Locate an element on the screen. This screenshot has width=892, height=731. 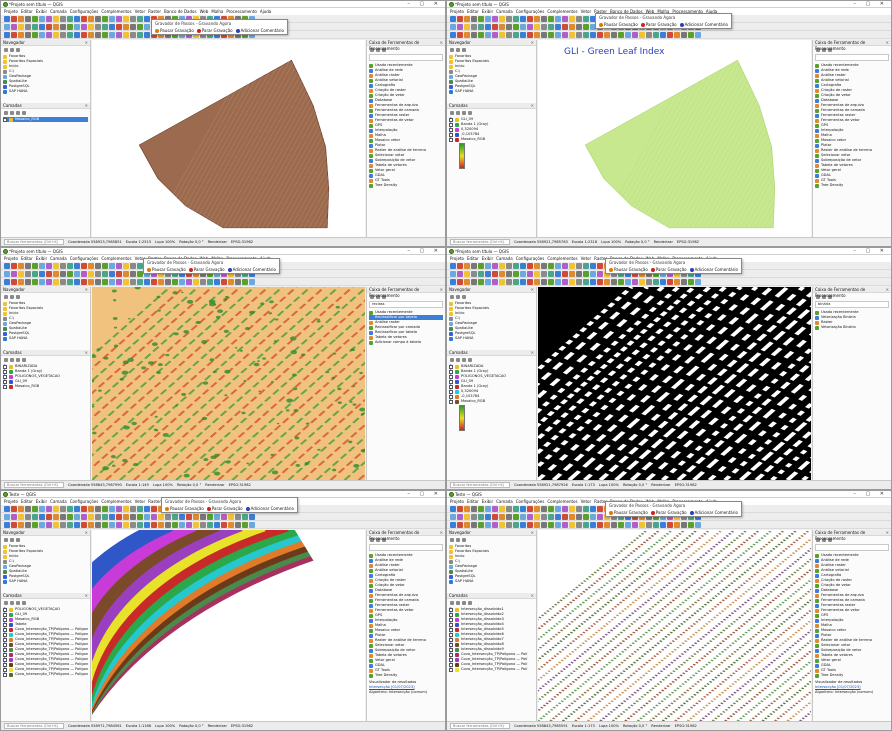
processing-item: Ferramentas de vetor is located at coordinates (852, 610).